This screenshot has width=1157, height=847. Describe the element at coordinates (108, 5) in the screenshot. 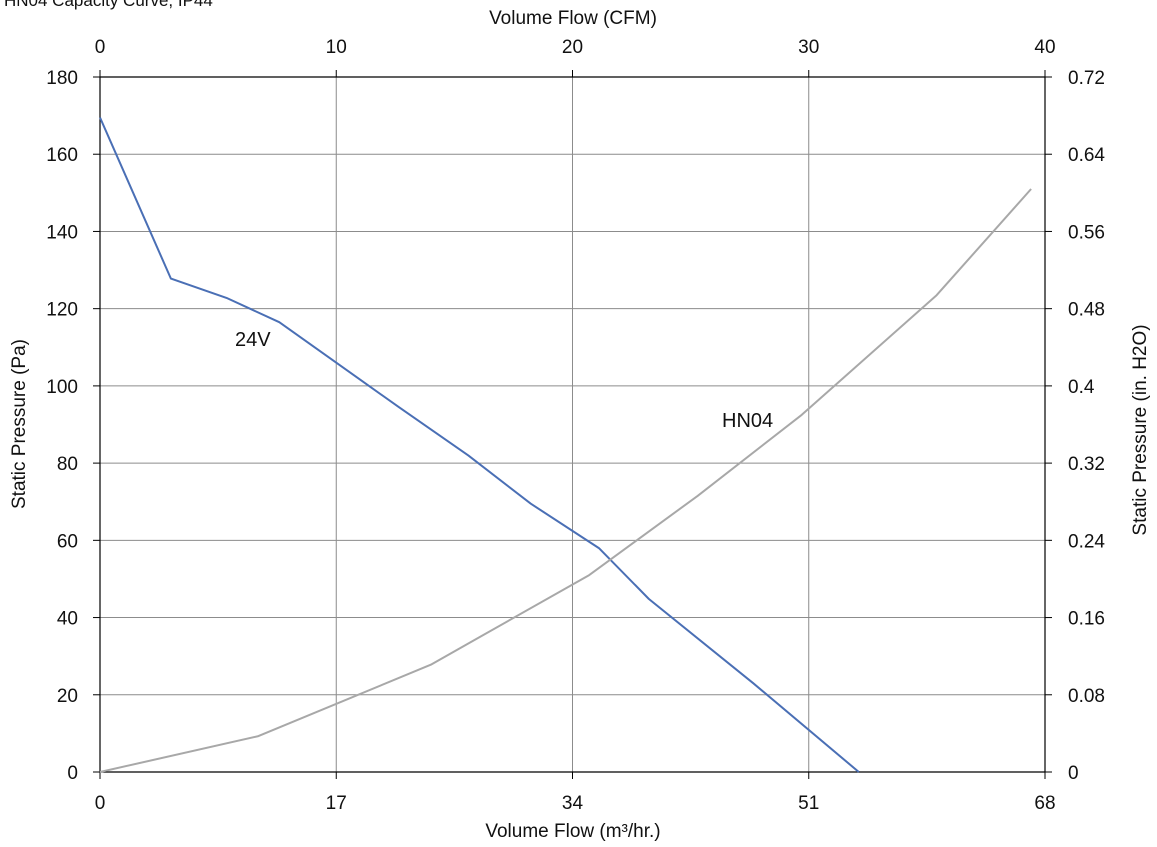

I see `chart-title: HN04 Capacity Curve, IP44` at that location.